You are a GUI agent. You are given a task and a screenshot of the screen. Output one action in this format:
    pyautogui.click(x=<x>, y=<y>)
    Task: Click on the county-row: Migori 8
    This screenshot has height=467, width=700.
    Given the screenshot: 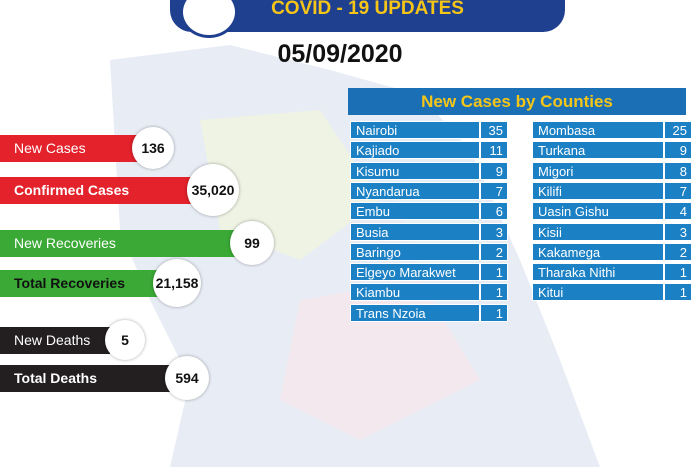 What is the action you would take?
    pyautogui.click(x=612, y=170)
    